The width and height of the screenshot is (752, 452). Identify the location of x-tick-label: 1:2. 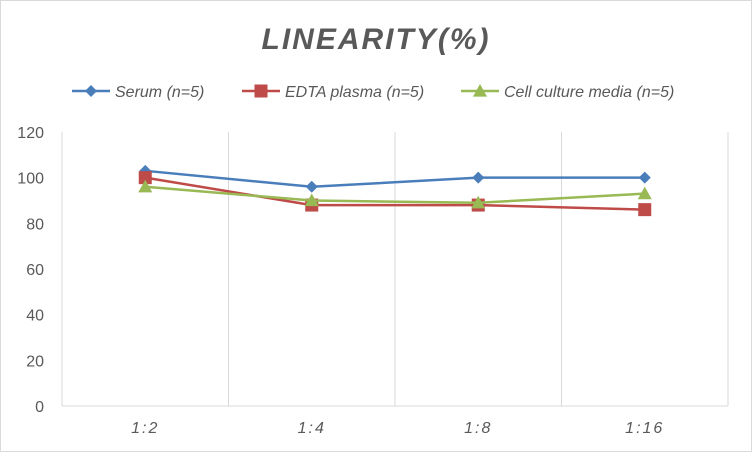
(145, 428).